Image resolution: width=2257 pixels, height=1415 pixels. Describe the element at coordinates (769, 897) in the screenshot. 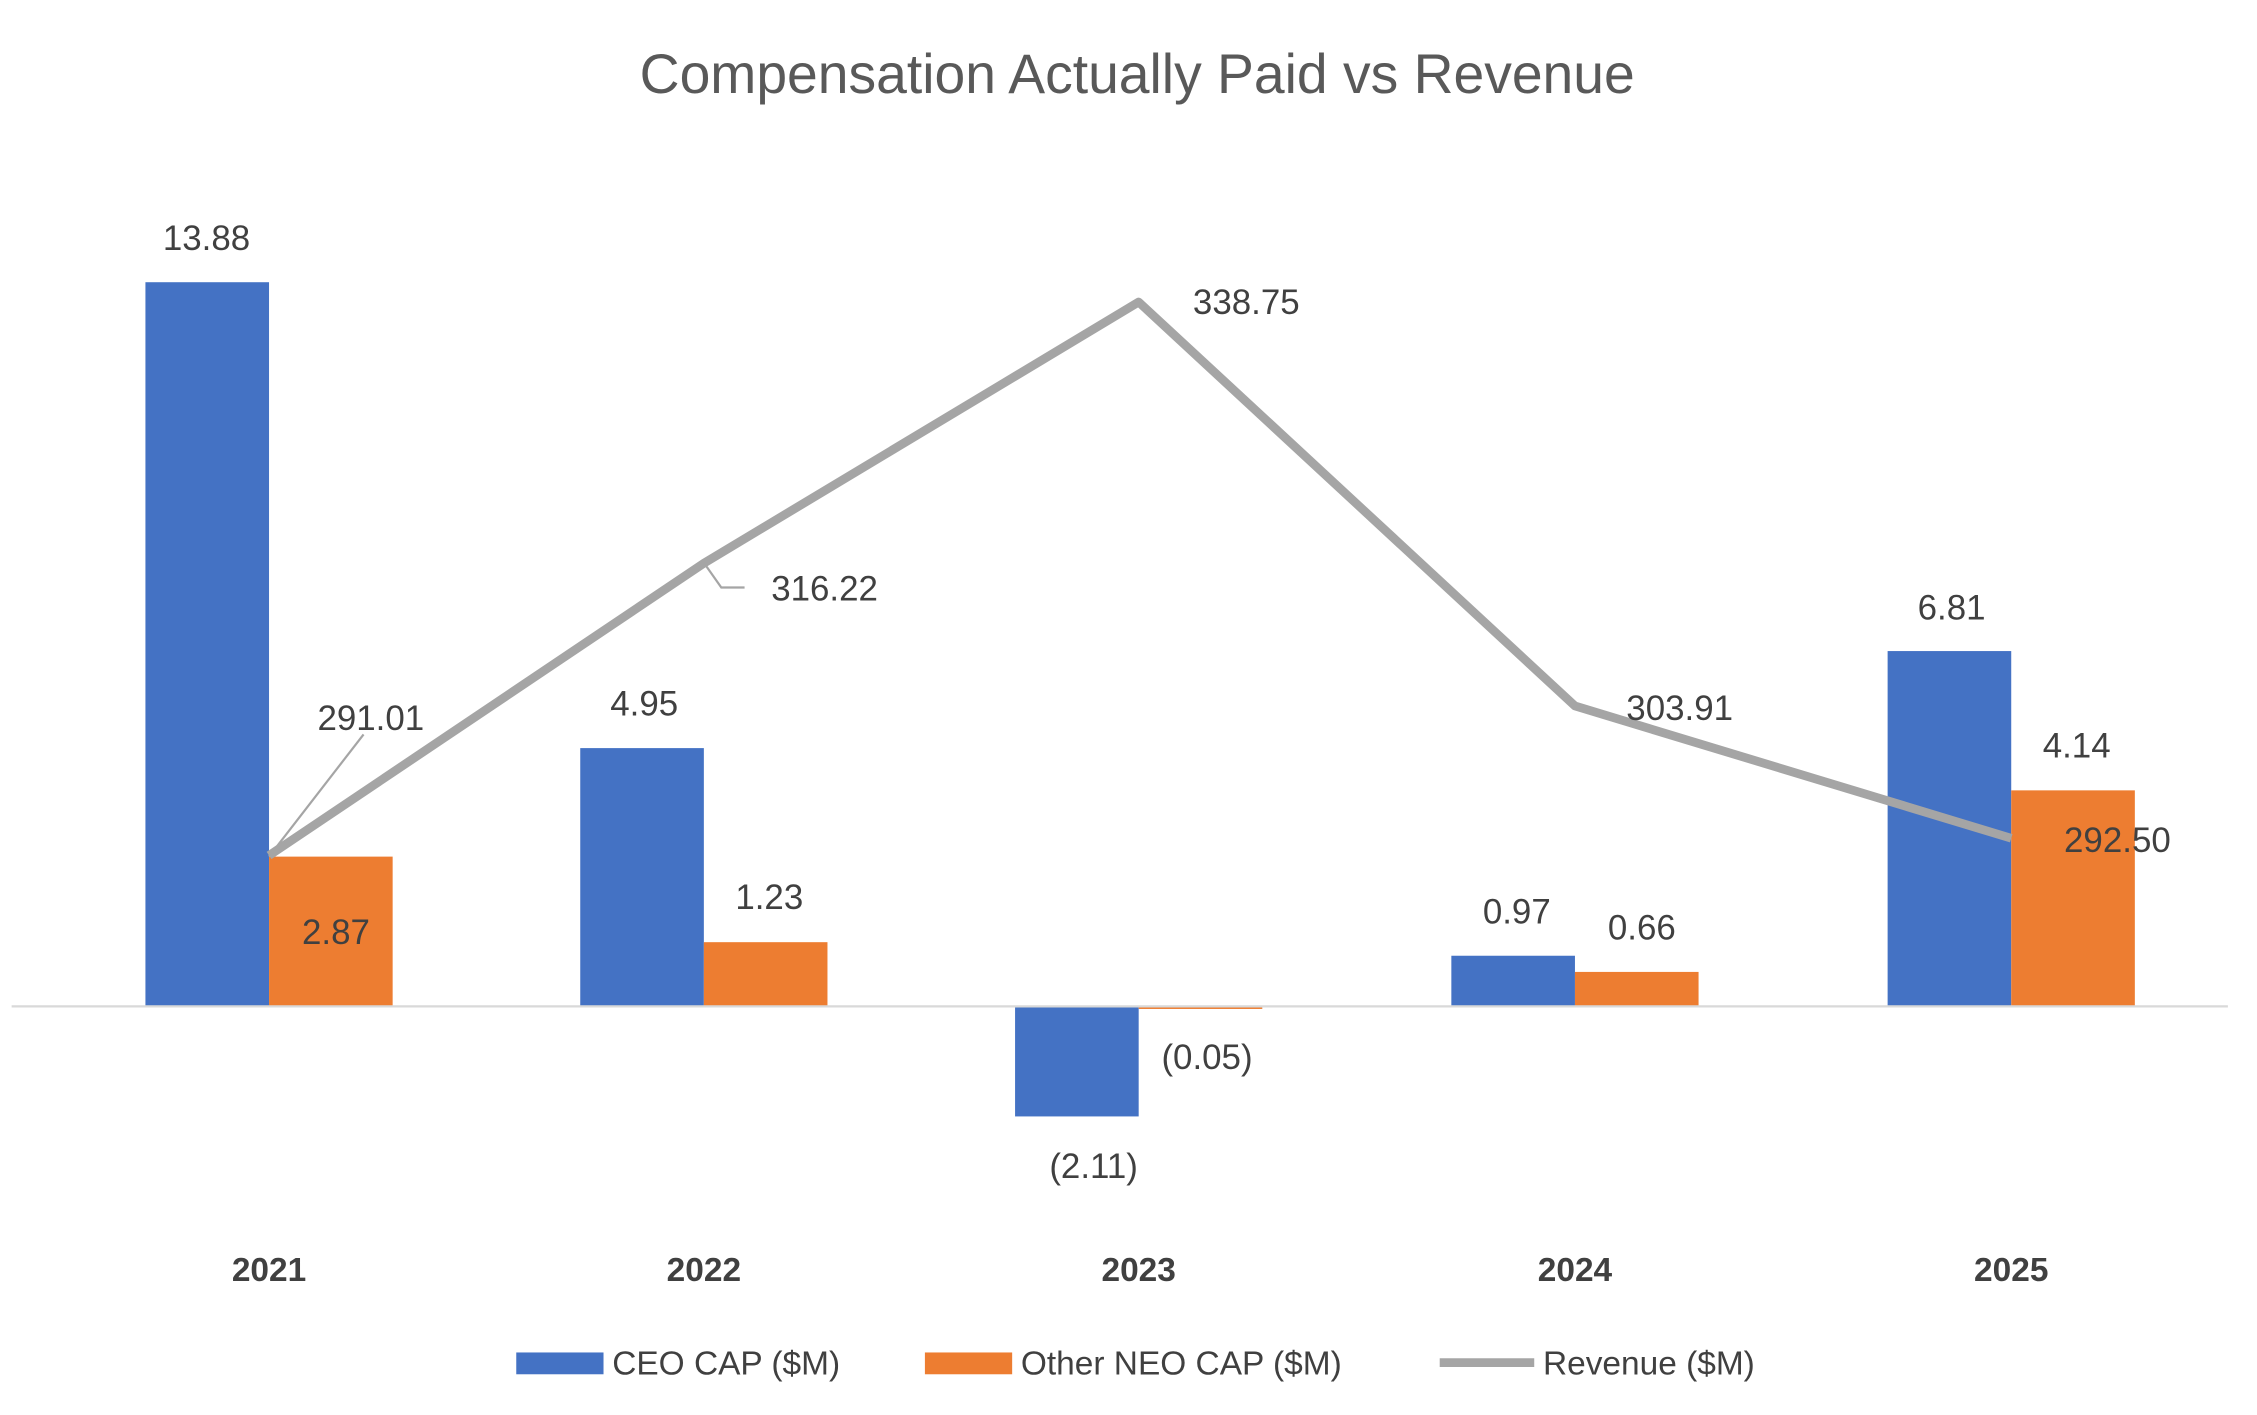

I see `data-label-neo-2022: 1.23` at that location.